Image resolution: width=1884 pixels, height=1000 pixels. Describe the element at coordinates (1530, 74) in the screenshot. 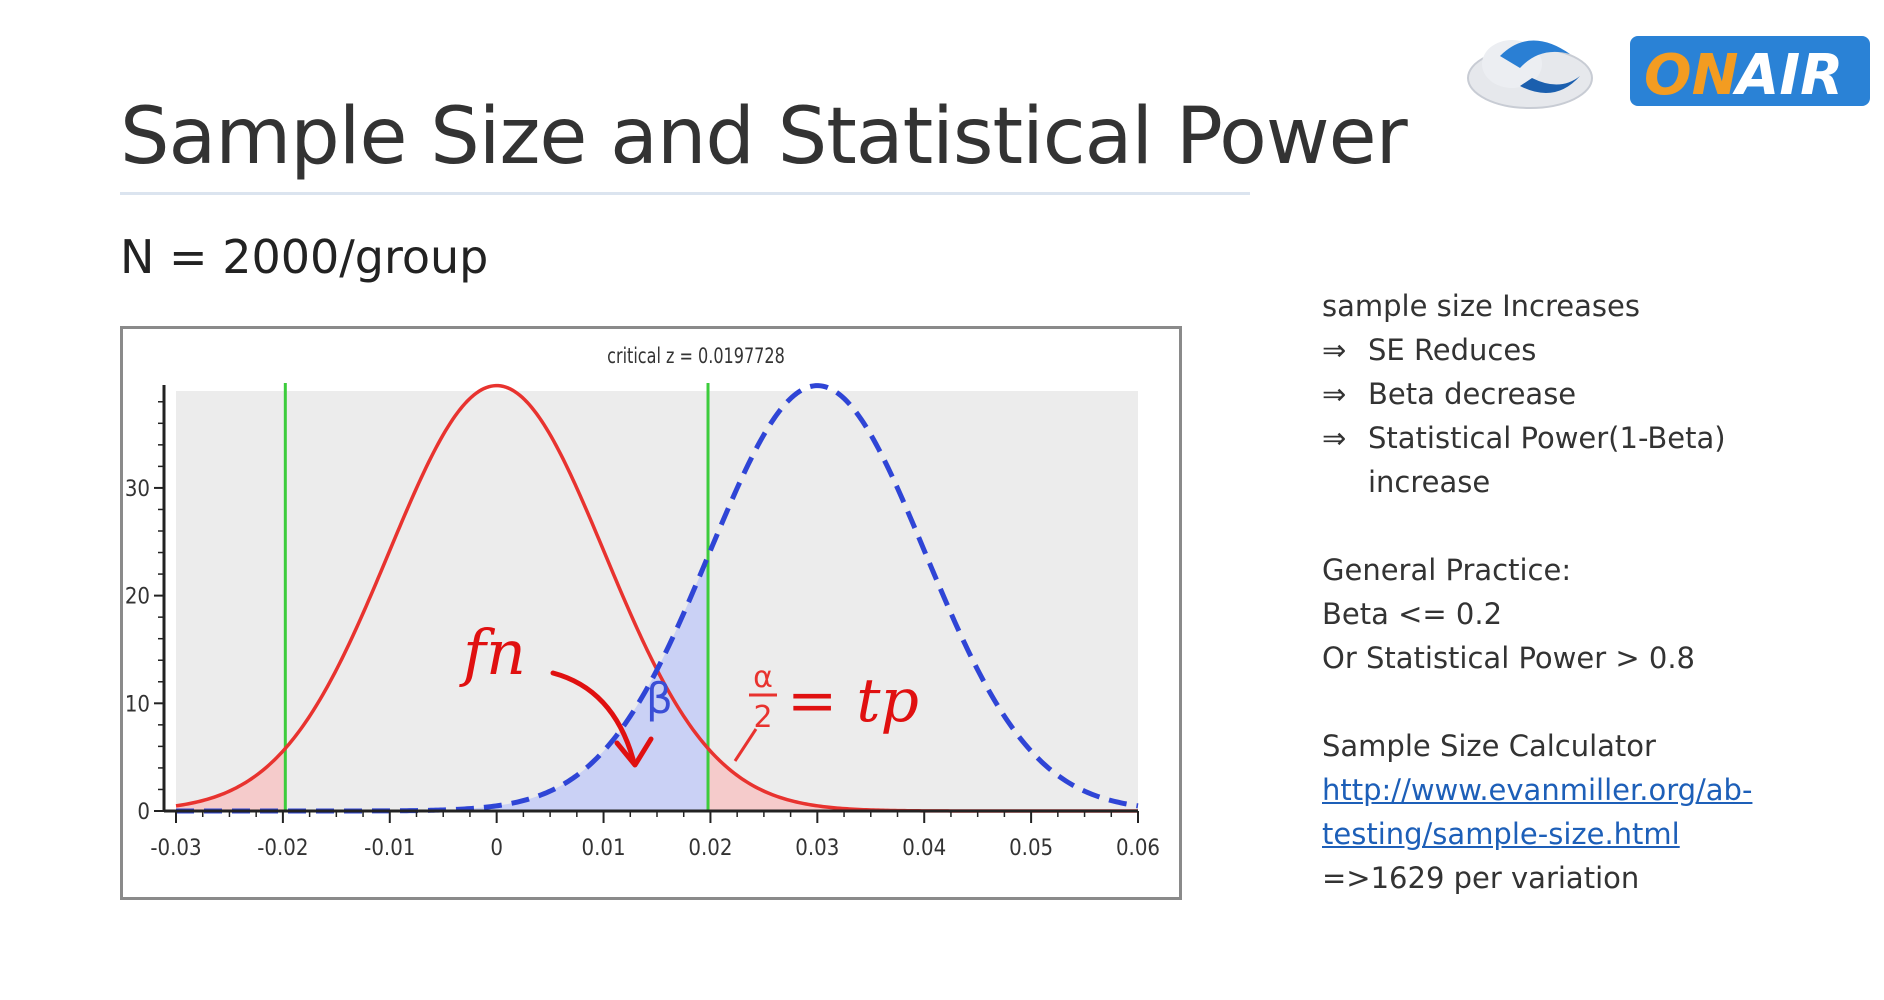

I see `cloud-swirl-icon` at that location.